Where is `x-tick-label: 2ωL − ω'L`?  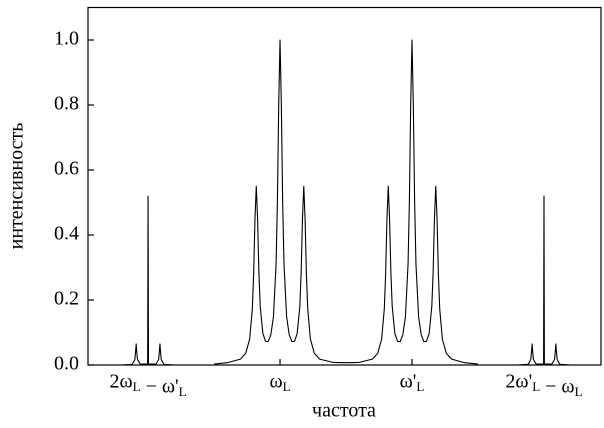 x-tick-label: 2ωL − ω'L is located at coordinates (147, 385).